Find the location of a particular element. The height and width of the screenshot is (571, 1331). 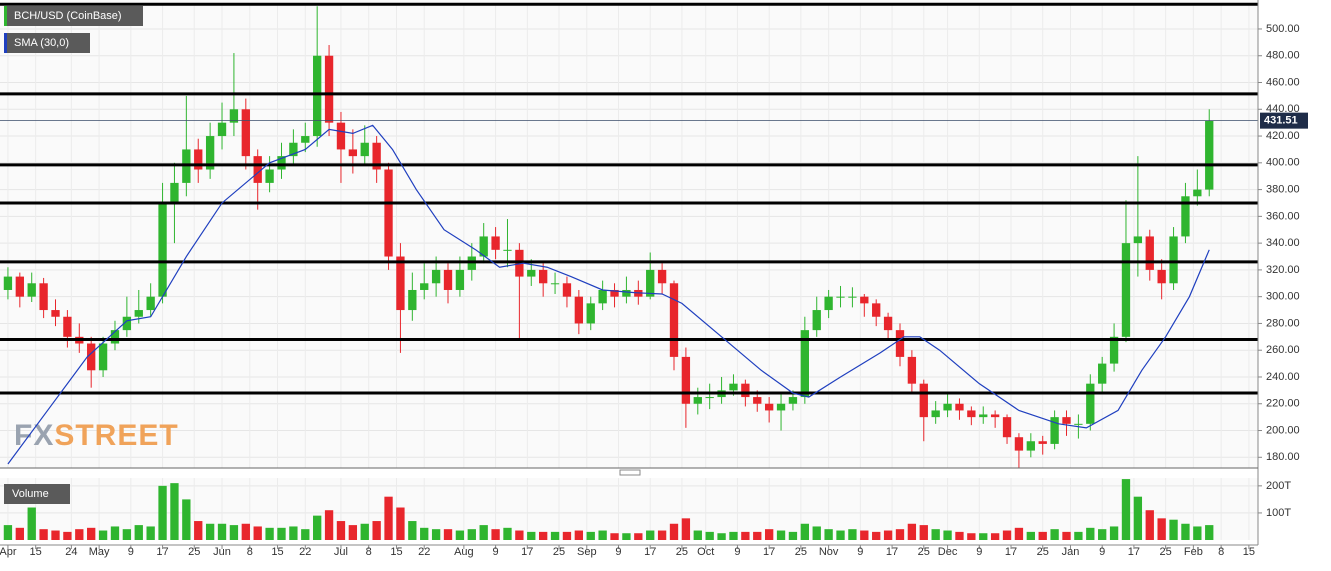

watermark: FXSTREET is located at coordinates (96, 435).